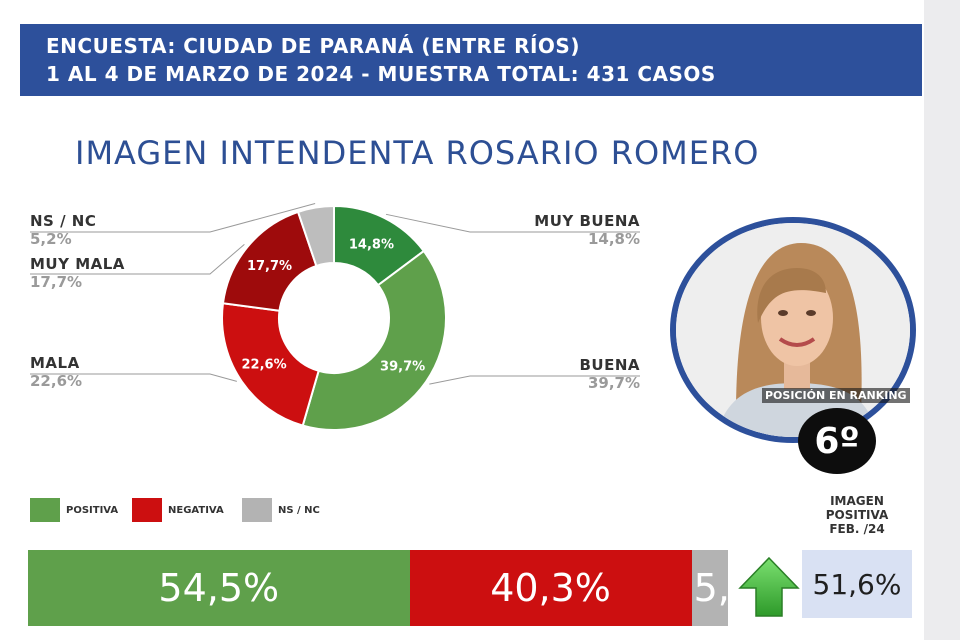  I want to click on label-muy-mala: MUY MALA 17,7%, so click(77, 273).